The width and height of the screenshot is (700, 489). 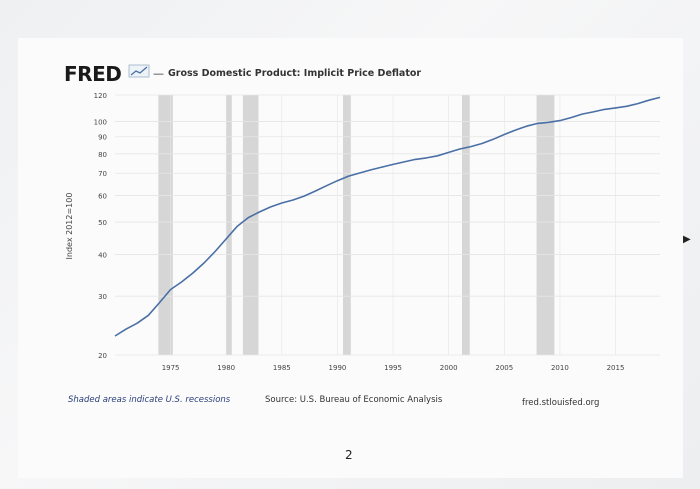 What do you see at coordinates (139, 71) in the screenshot?
I see `fred-graph-icon` at bounding box center [139, 71].